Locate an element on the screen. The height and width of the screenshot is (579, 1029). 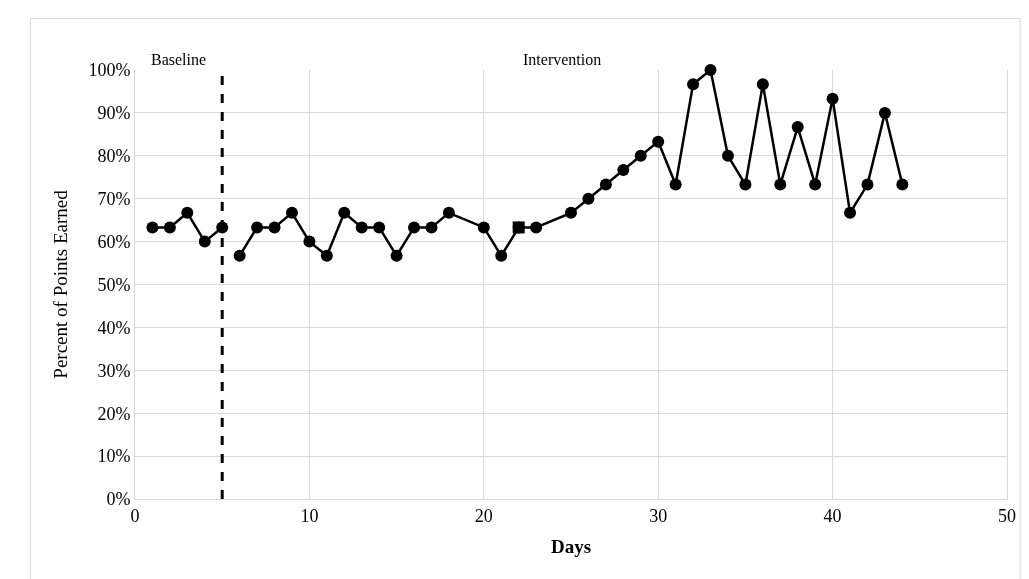
y-tick-label: 100% is located at coordinates (109, 70).